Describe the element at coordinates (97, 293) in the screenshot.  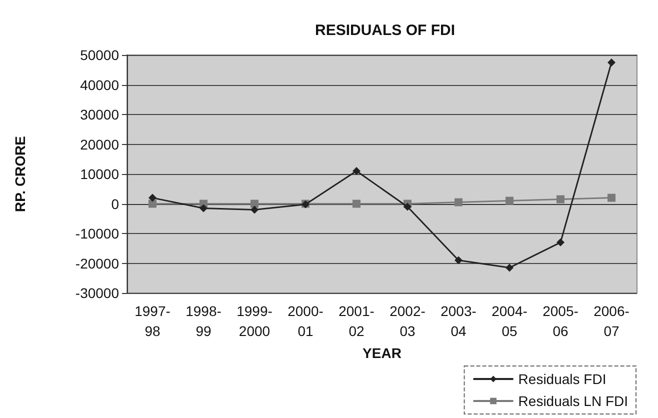
I see `y-tick-label: -30000` at that location.